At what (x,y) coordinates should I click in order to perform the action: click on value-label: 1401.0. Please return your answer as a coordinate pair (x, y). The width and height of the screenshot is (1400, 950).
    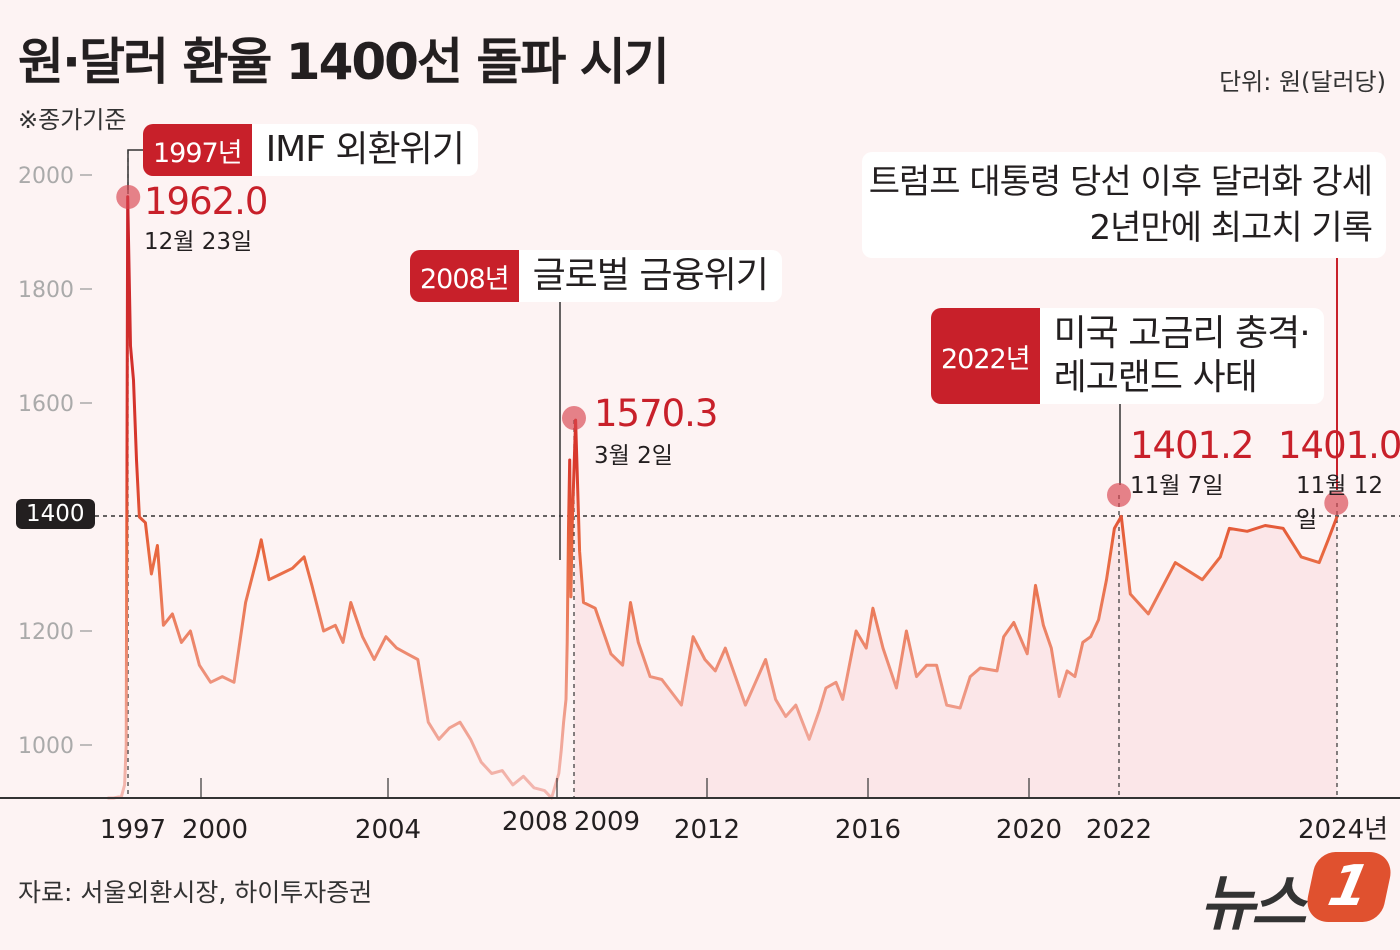
    Looking at the image, I should click on (1339, 445).